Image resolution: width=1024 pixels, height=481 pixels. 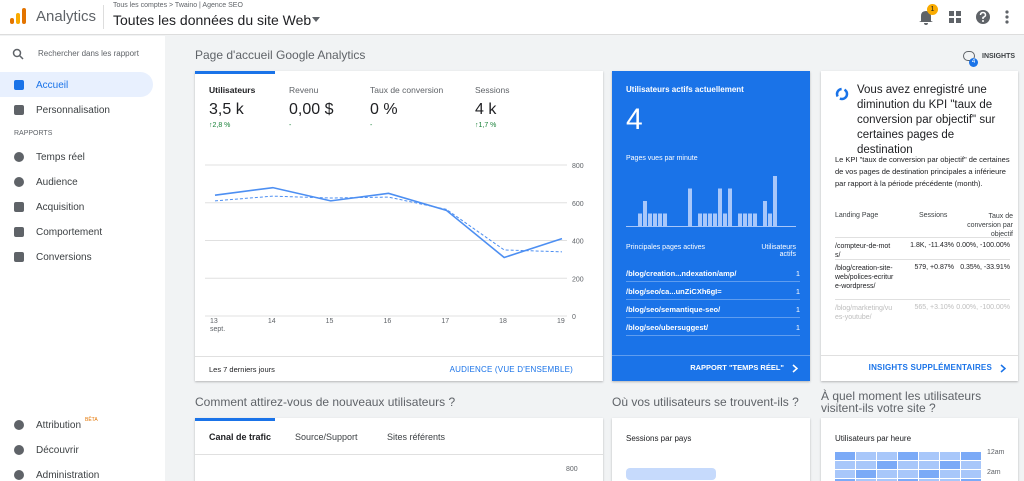 What do you see at coordinates (492, 90) in the screenshot?
I see `metric-label: Sessions` at bounding box center [492, 90].